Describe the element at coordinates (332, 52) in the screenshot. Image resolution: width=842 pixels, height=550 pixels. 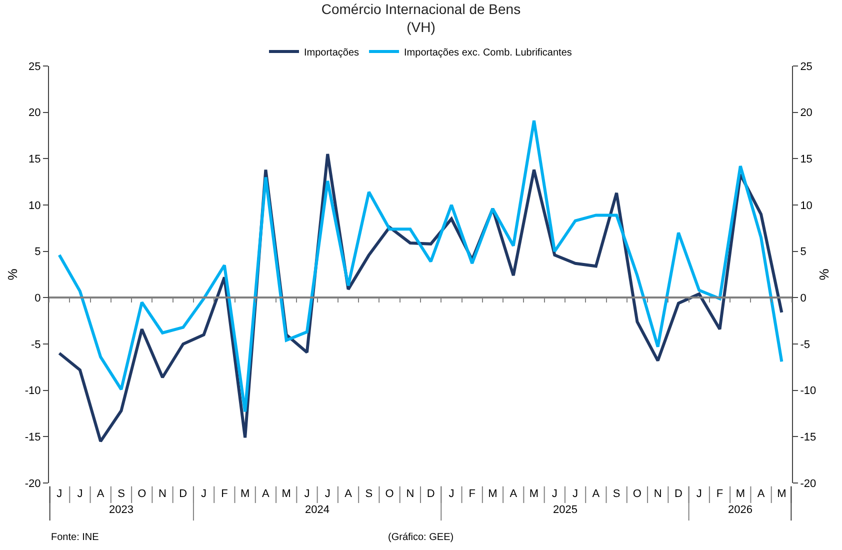
I see `legend-label: Importações` at that location.